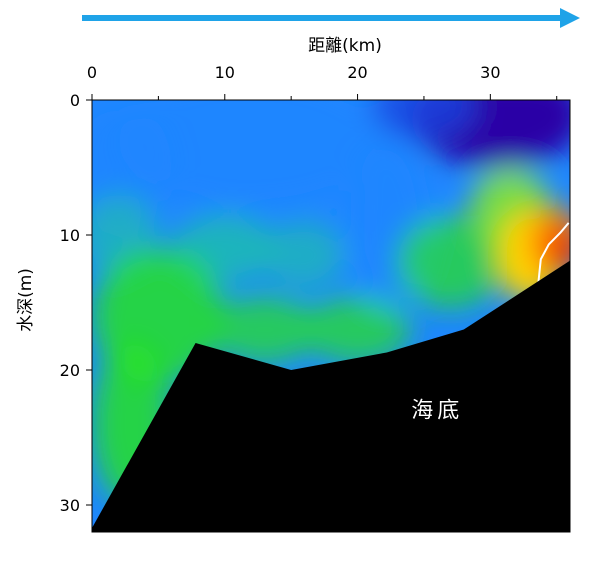 The image size is (605, 567). What do you see at coordinates (345, 46) in the screenshot?
I see `x-axis-title: 距離(km)` at bounding box center [345, 46].